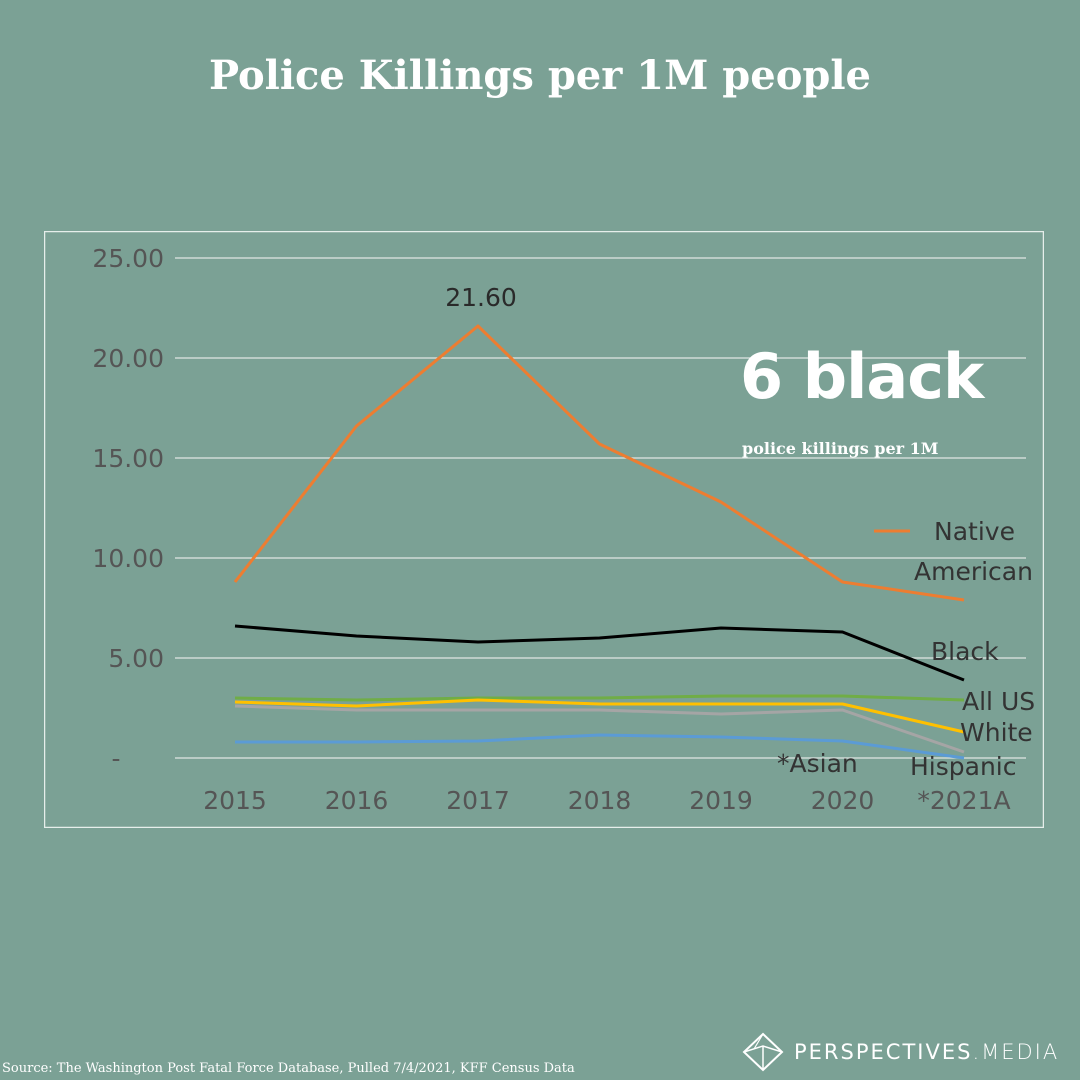 Image resolution: width=1080 pixels, height=1080 pixels. I want to click on x-tick-label: 2015, so click(235, 800).